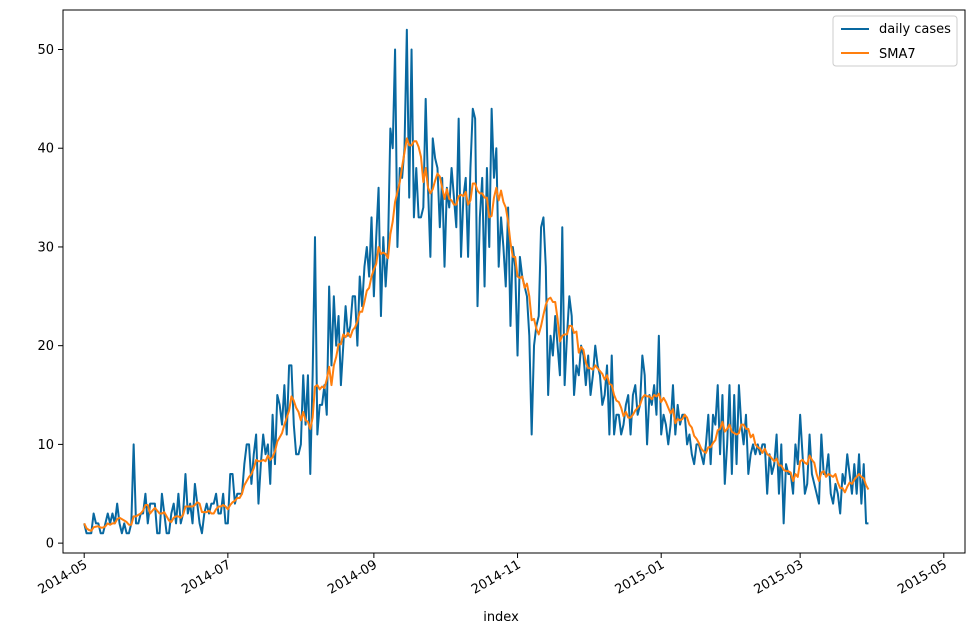 The image size is (977, 634). What do you see at coordinates (50, 297) in the screenshot?
I see `y-axis: 0 10 20 30 40 50` at bounding box center [50, 297].